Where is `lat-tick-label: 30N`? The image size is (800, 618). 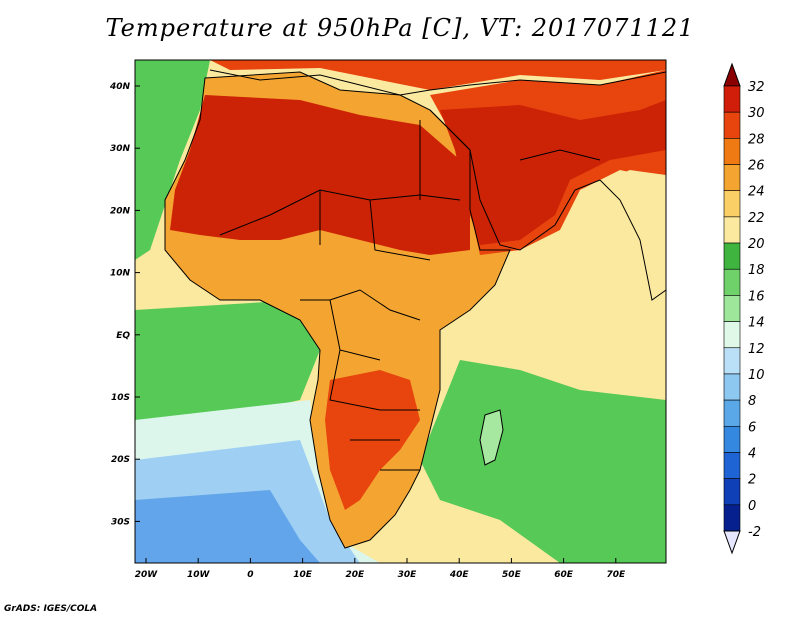
lat-tick-label: 30N is located at coordinates (120, 149).